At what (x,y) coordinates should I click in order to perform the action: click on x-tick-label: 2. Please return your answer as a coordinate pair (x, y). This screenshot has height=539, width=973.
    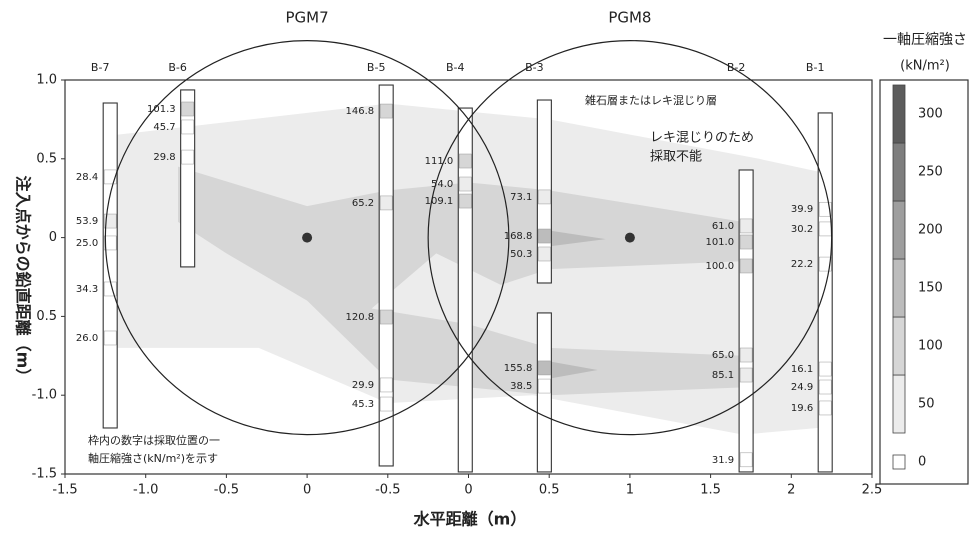
    Looking at the image, I should click on (791, 490).